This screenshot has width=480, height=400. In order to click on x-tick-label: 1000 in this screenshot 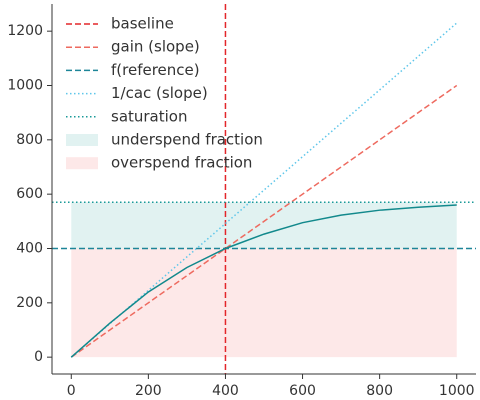, I will do `click(457, 391)`.